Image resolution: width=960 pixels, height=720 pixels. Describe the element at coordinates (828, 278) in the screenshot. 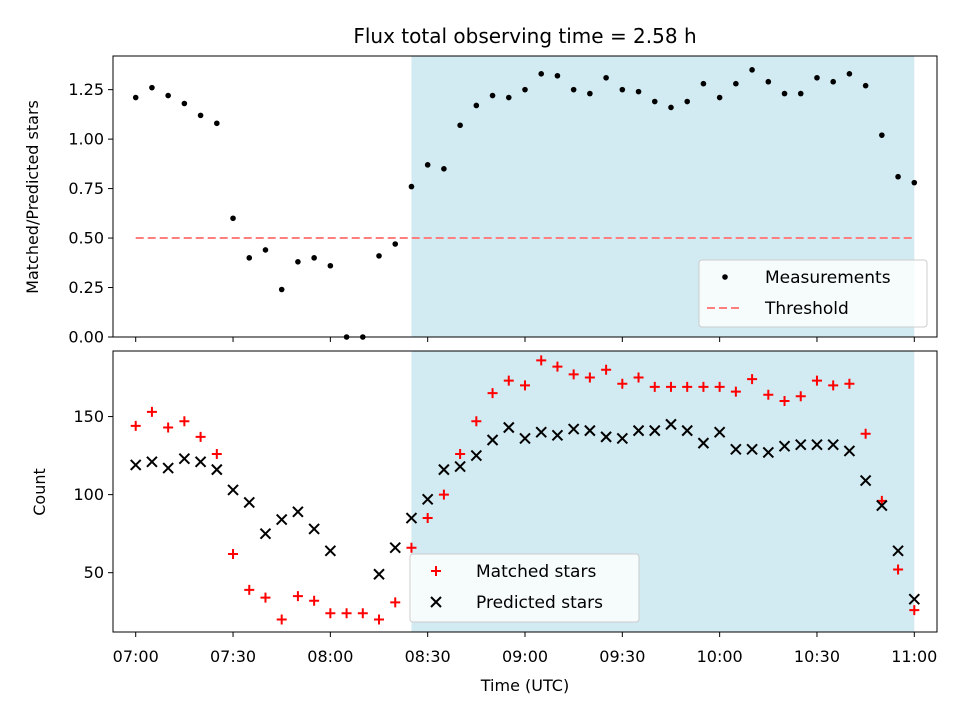

I see `legend-label: Measurements` at that location.